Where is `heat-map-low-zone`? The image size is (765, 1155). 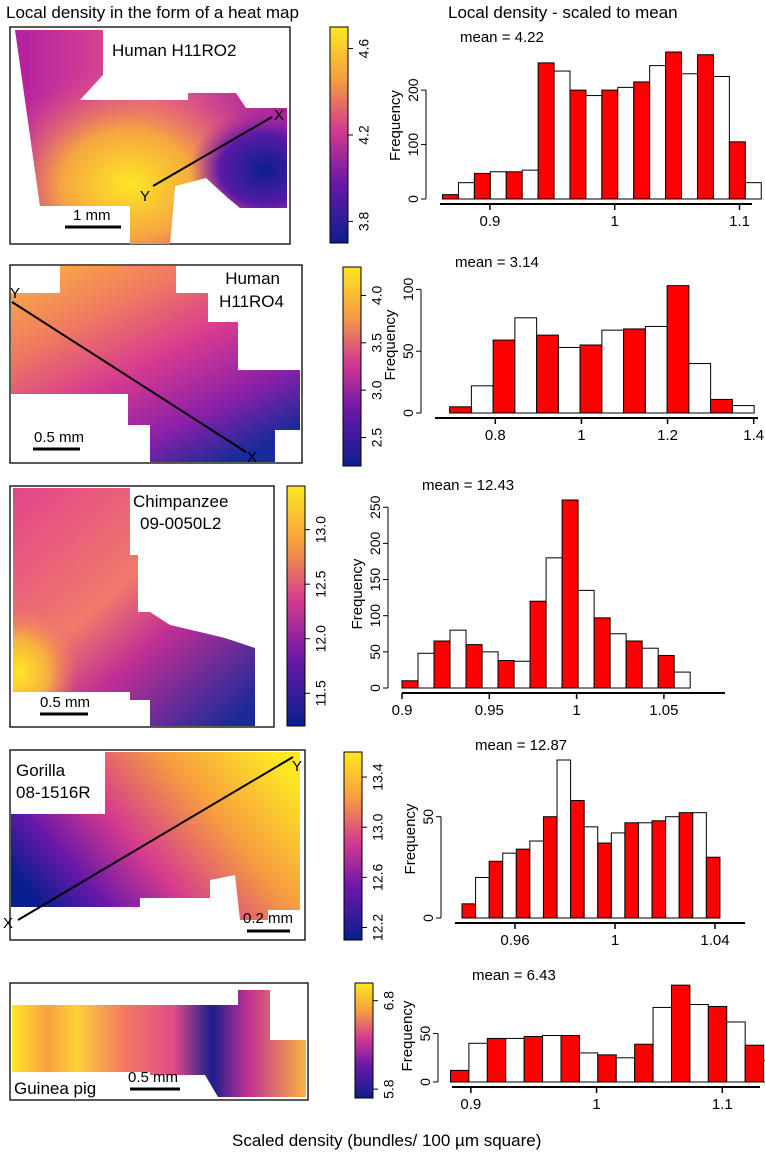
heat-map-low-zone is located at coordinates (151, 137).